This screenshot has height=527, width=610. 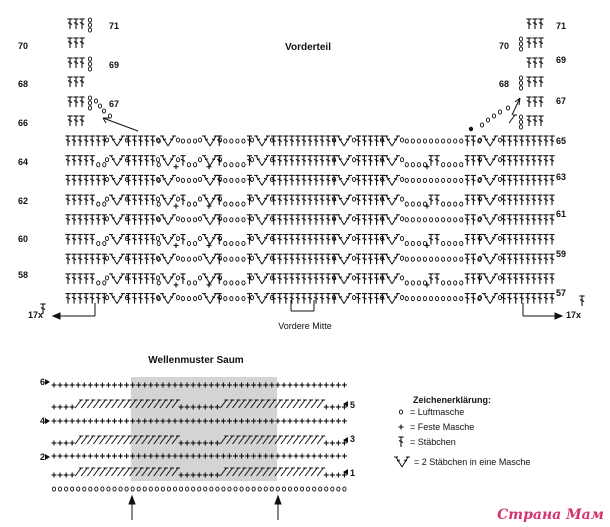 I want to click on row-number: 58, so click(x=23, y=275).